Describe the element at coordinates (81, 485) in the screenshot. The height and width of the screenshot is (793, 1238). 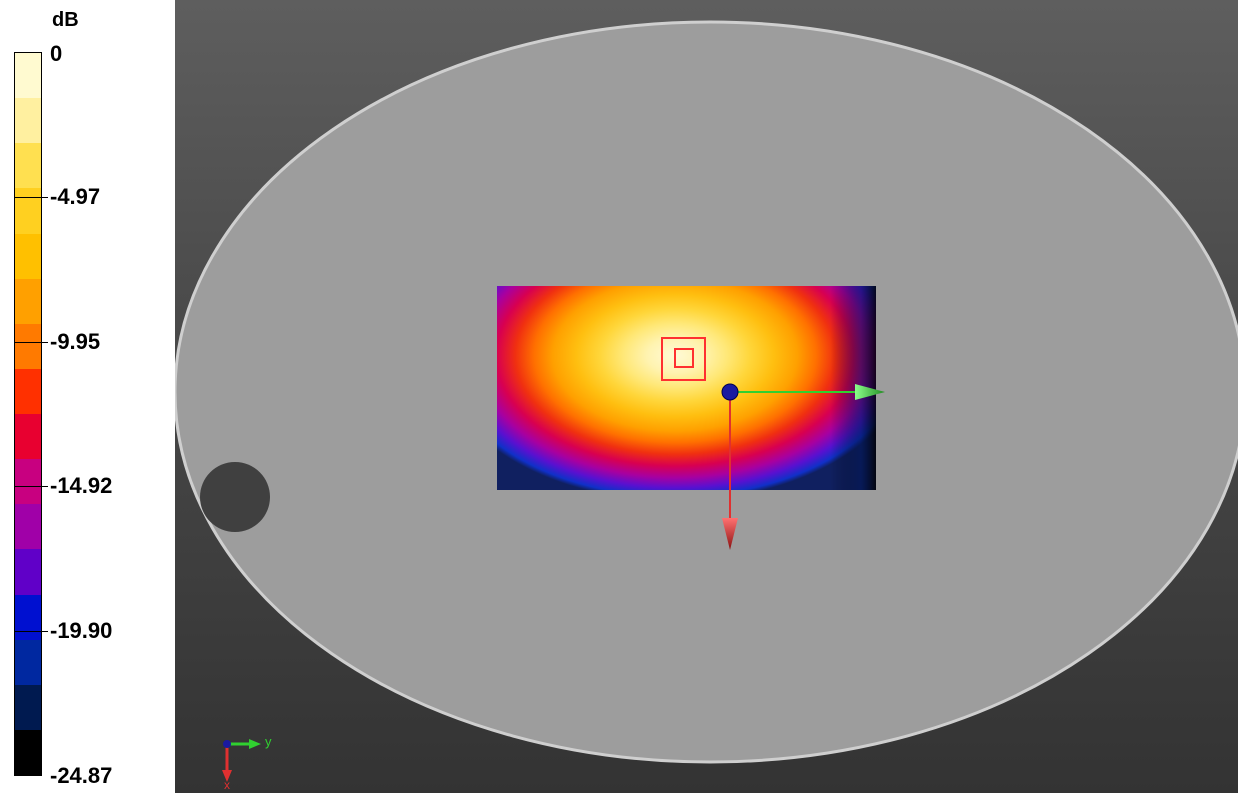
I see `colorbar-tick-label: -14.92` at that location.